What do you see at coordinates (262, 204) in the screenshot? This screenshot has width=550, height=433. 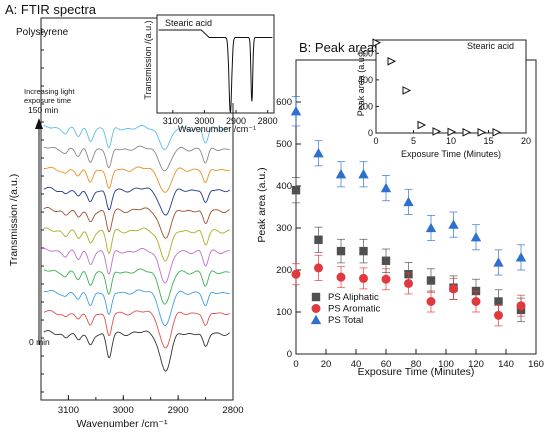 I see `panel-b-ylabel: Peak area (a.u.)` at bounding box center [262, 204].